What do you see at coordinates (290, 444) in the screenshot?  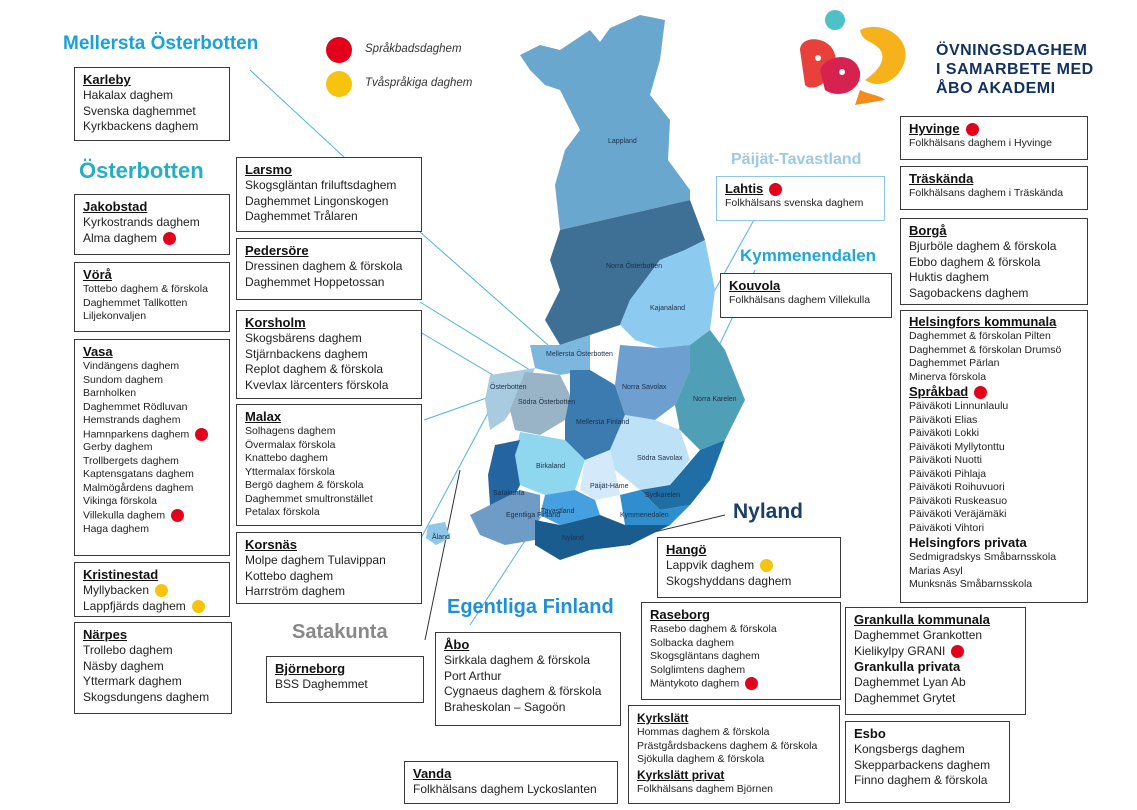 I see `list-item: Övermalax förskola` at bounding box center [290, 444].